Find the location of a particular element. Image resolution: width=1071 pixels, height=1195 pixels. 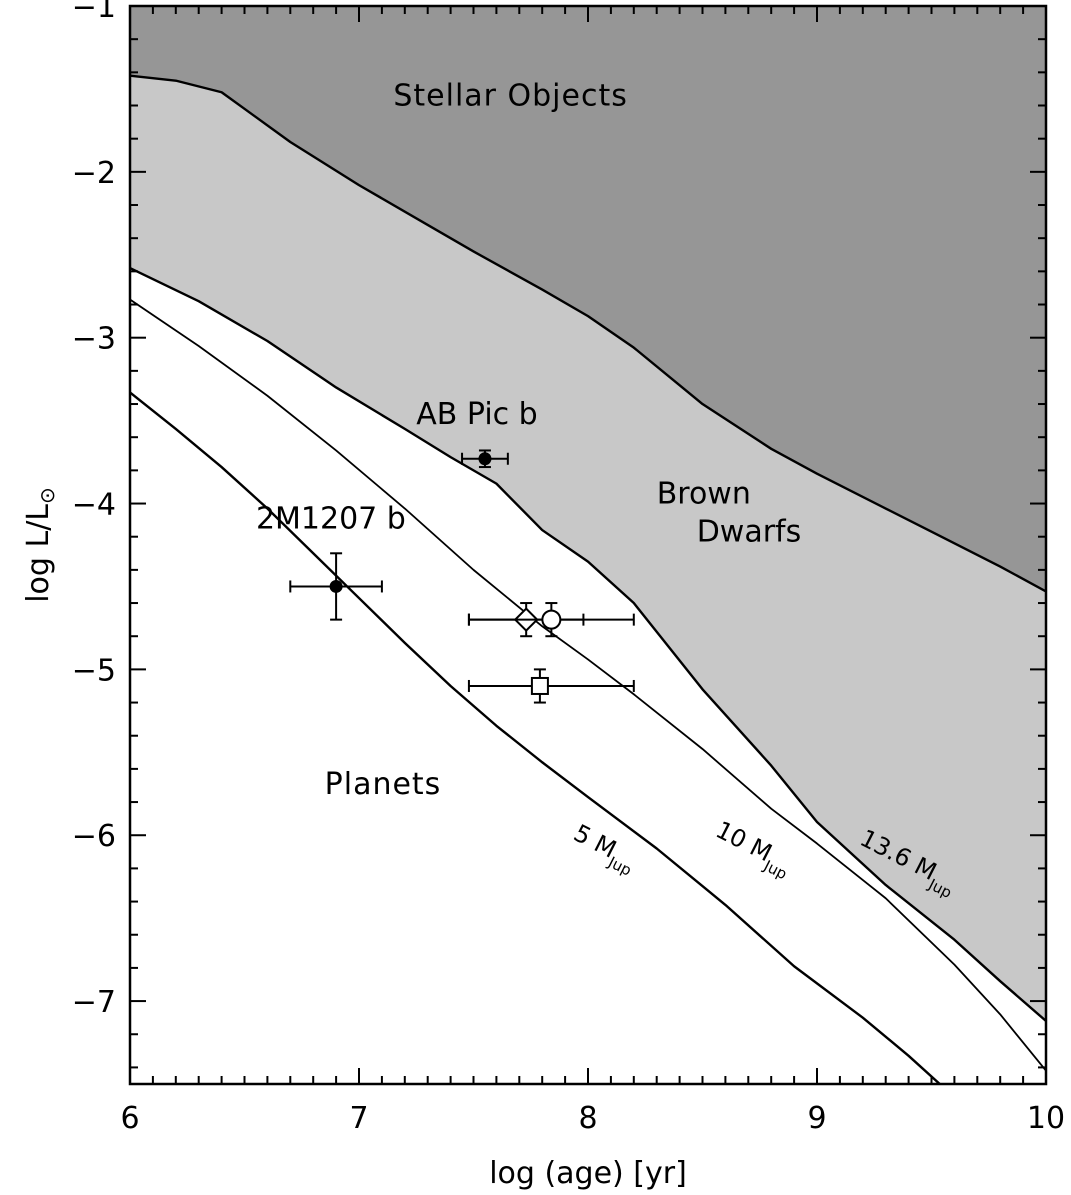

y-tick-label: −7 is located at coordinates (94, 1002).